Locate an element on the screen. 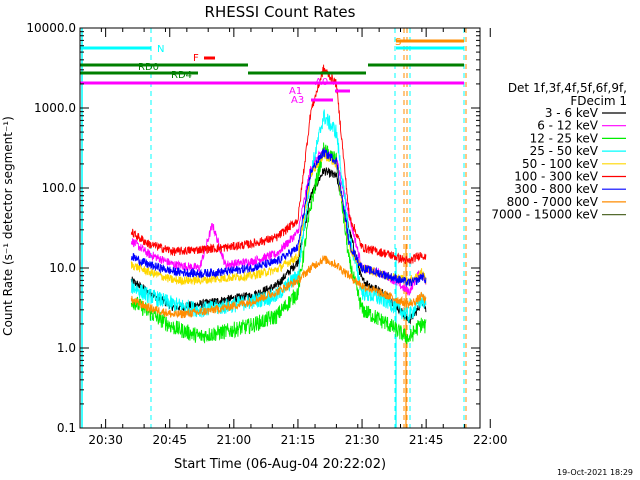  chart-title: RHESSI Count Rates is located at coordinates (280, 12).